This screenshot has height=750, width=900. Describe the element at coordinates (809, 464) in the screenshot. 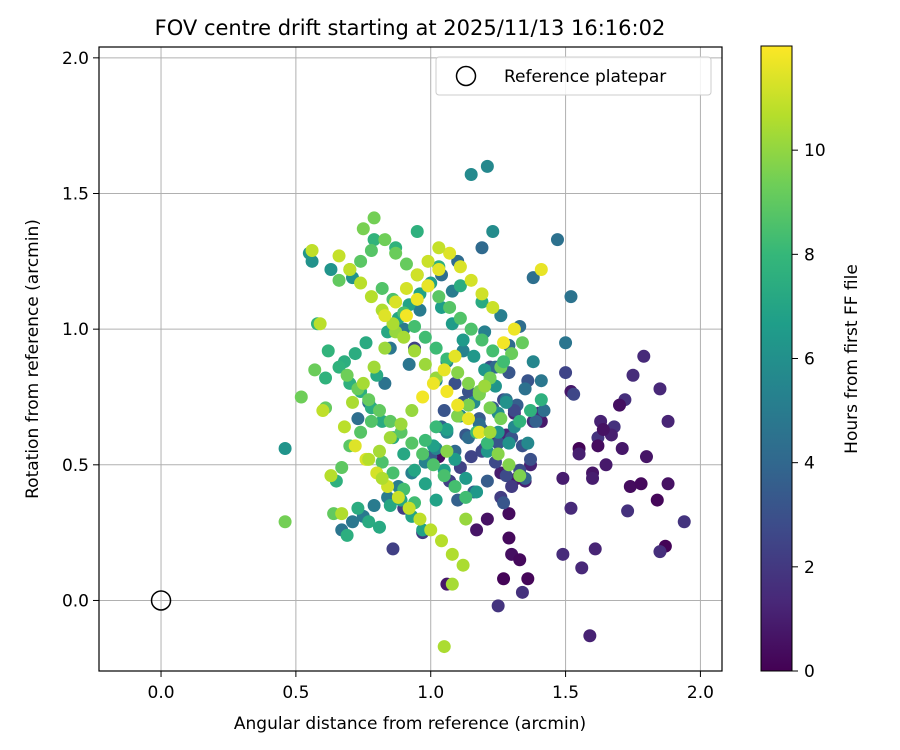

I see `colorbar-tick-label: 4` at that location.